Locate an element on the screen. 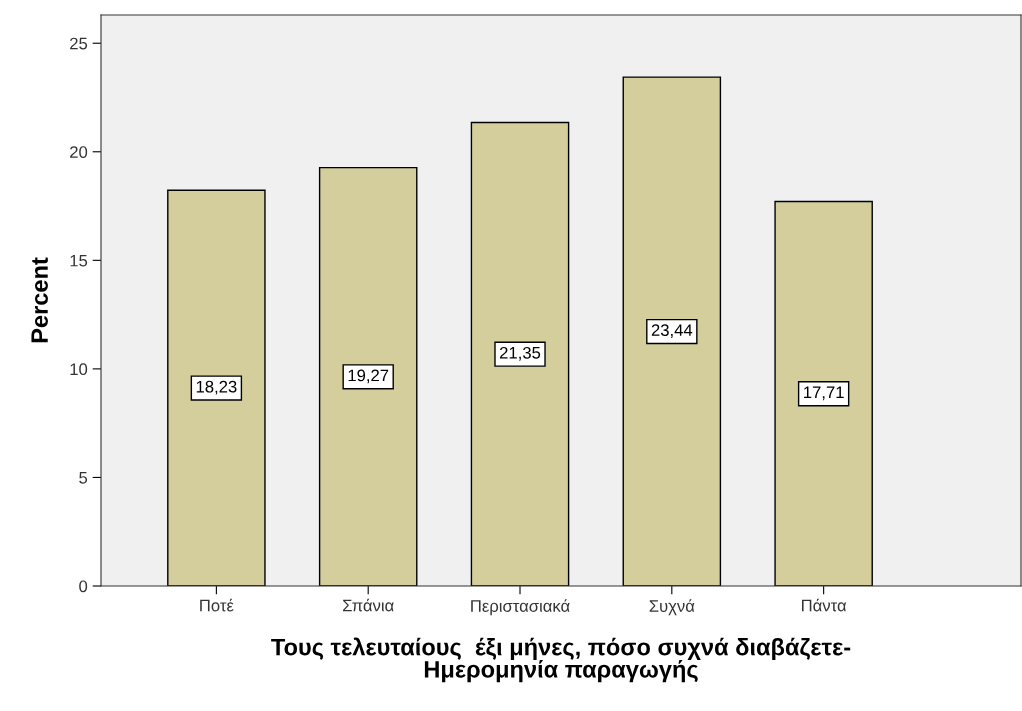 This screenshot has width=1022, height=711. x-tick-label: Ποτέ is located at coordinates (217, 605).